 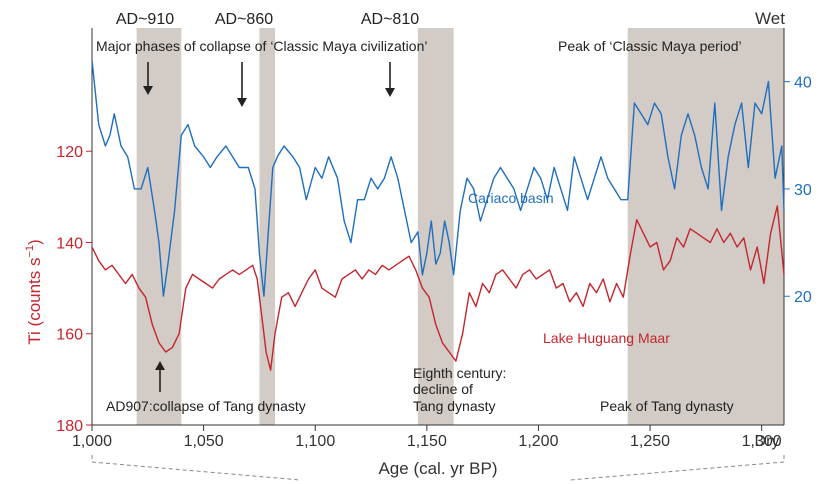 I want to click on y-axis-label-main: Ti (counts s, so click(x=34, y=300).